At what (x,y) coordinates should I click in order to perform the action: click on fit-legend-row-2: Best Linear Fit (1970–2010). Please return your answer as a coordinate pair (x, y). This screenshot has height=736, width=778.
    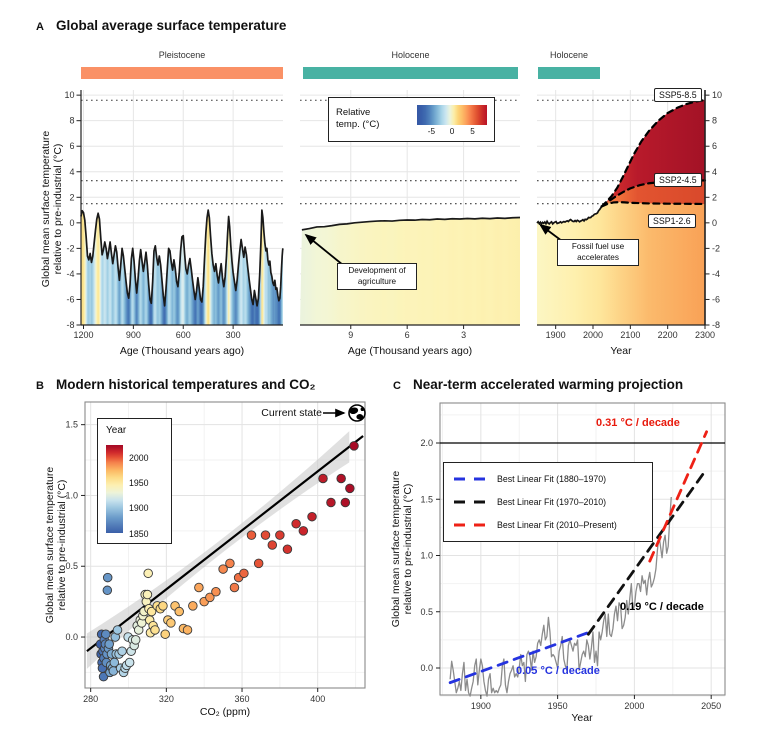
    Looking at the image, I should click on (548, 502).